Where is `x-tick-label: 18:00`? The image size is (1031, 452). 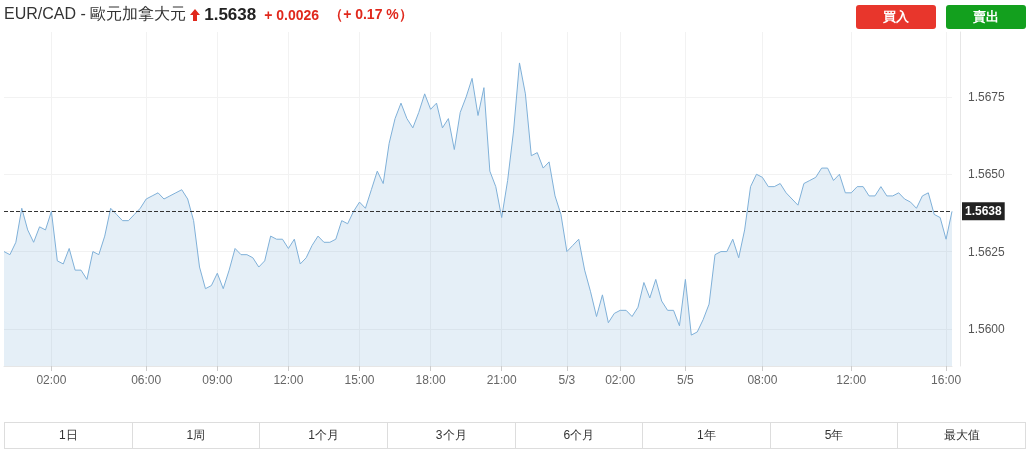 x-tick-label: 18:00 is located at coordinates (430, 380).